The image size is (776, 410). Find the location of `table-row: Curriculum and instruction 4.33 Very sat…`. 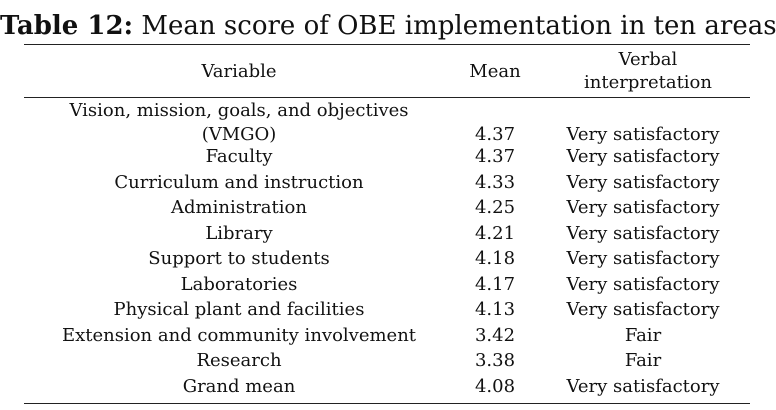

table-row: Curriculum and instruction 4.33 Very sat… is located at coordinates (387, 183).